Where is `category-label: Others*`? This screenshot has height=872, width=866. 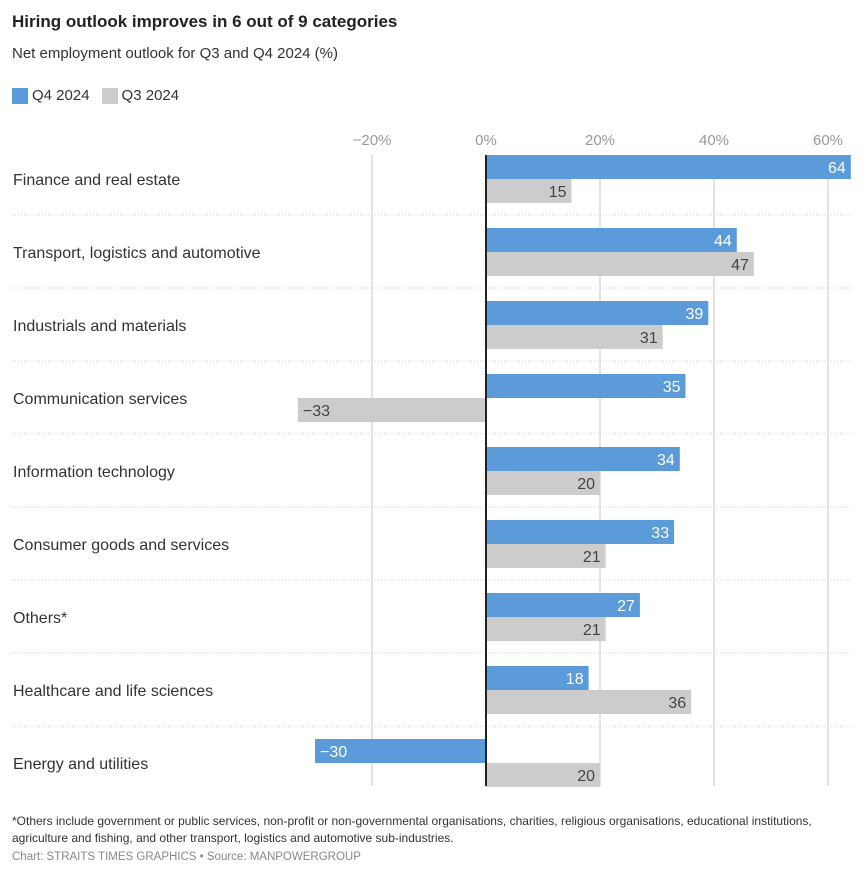 category-label: Others* is located at coordinates (40, 618).